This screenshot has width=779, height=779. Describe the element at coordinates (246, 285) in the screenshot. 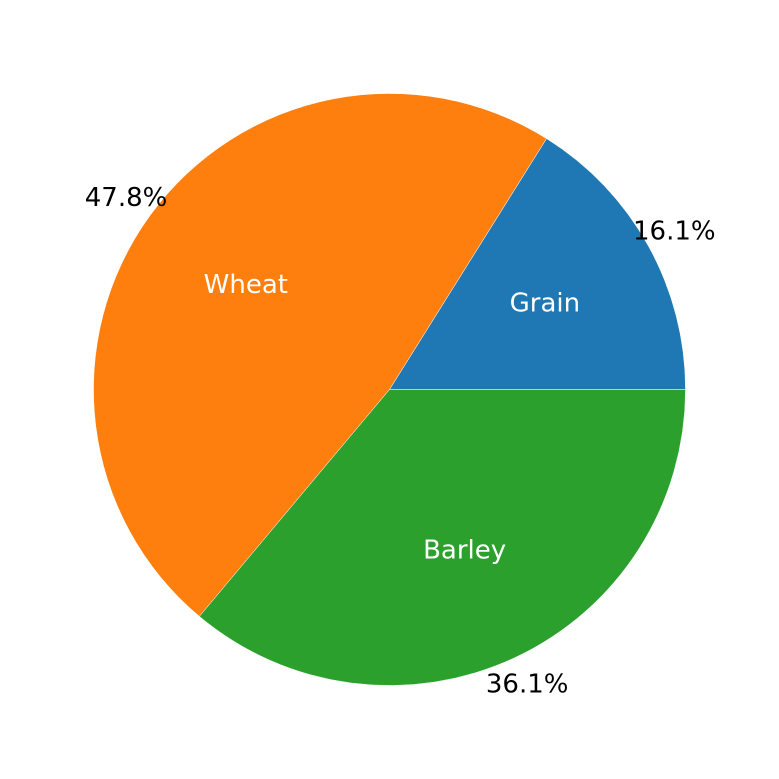

I see `slice-label-wheat: Wheat` at that location.